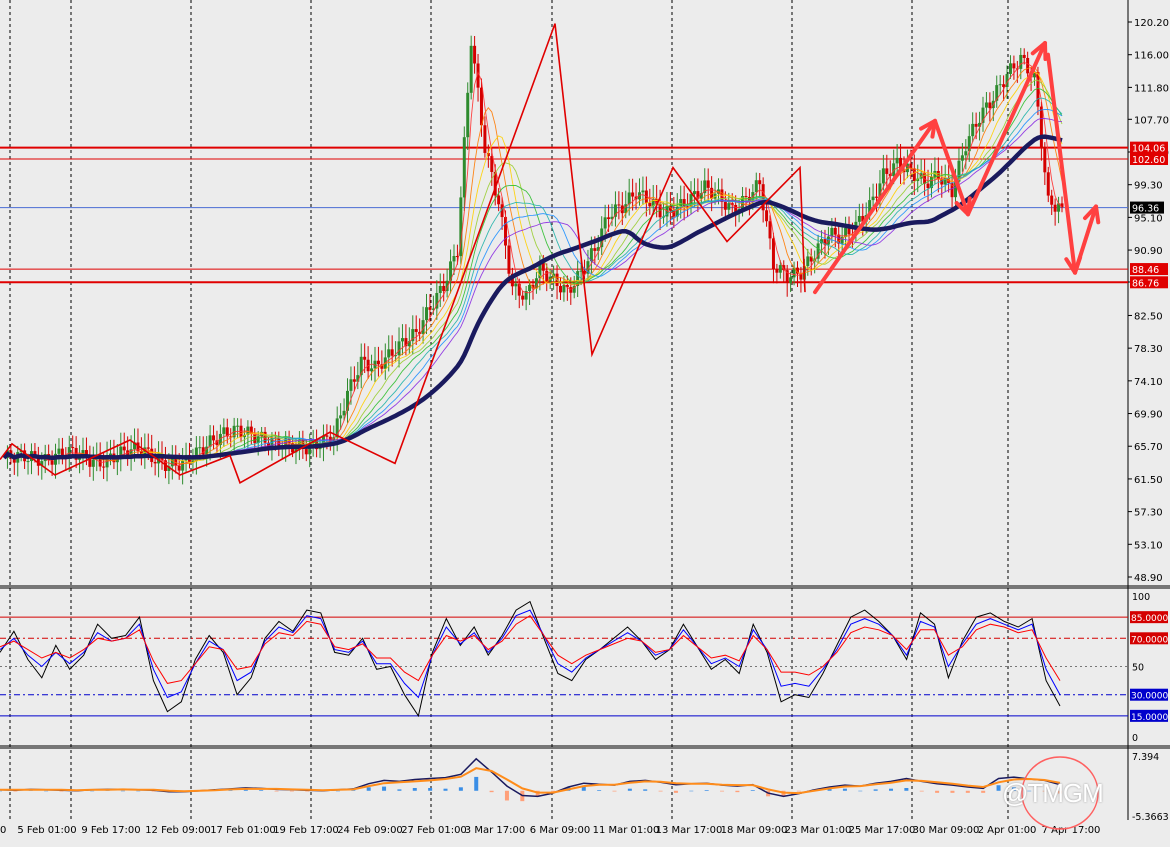  What do you see at coordinates (1151, 120) in the screenshot?
I see `price-tick-label: 107.70` at bounding box center [1151, 120].